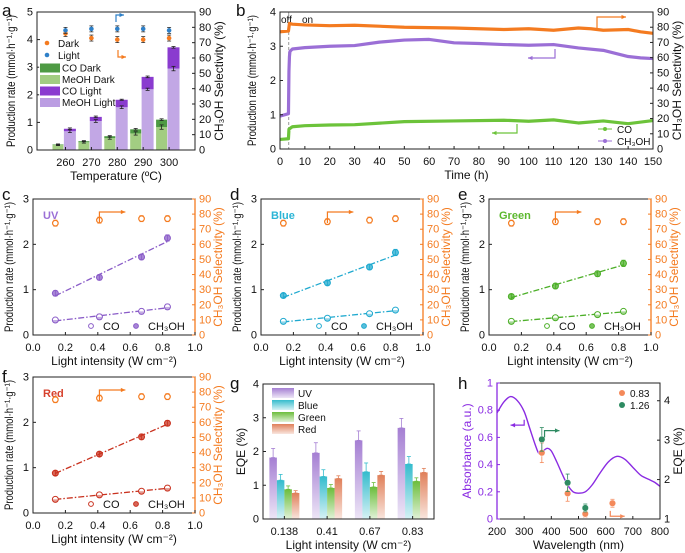 This screenshot has height=553, width=685. Describe the element at coordinates (136, 131) in the screenshot. I see `bar-co-dark` at that location.